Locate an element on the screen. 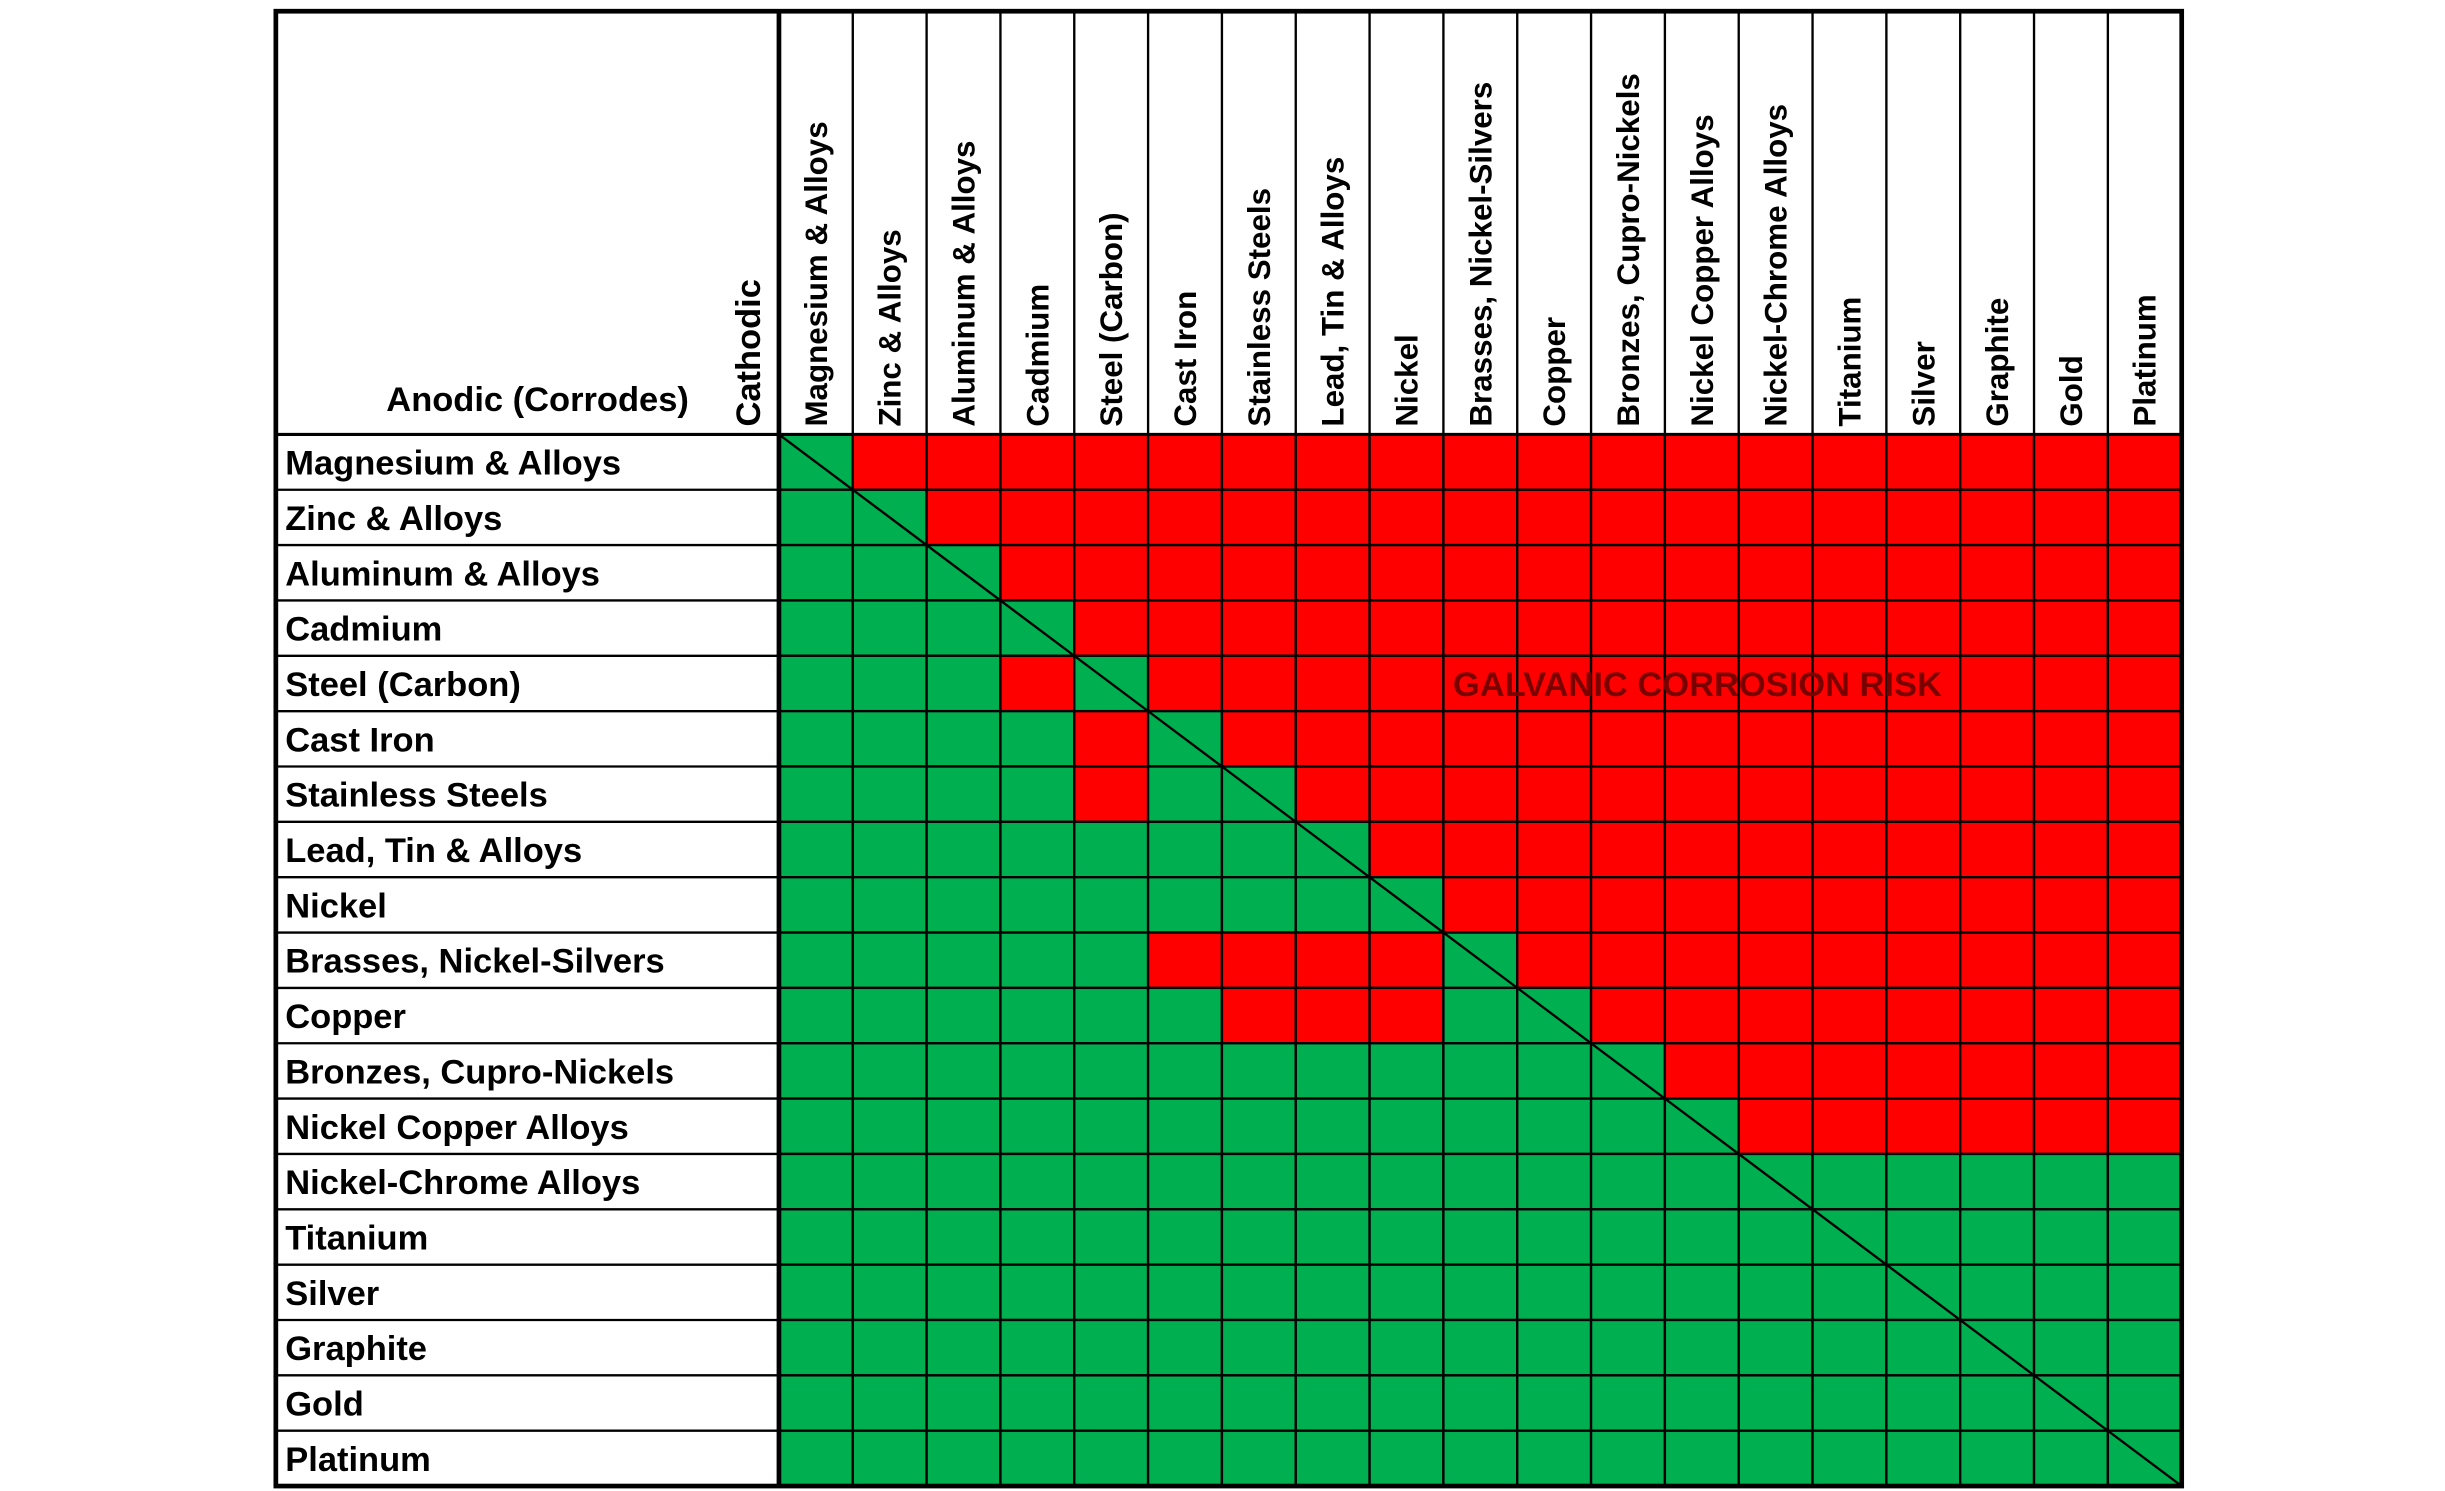 The width and height of the screenshot is (2445, 1491). column-label: Nickel is located at coordinates (1406, 380).